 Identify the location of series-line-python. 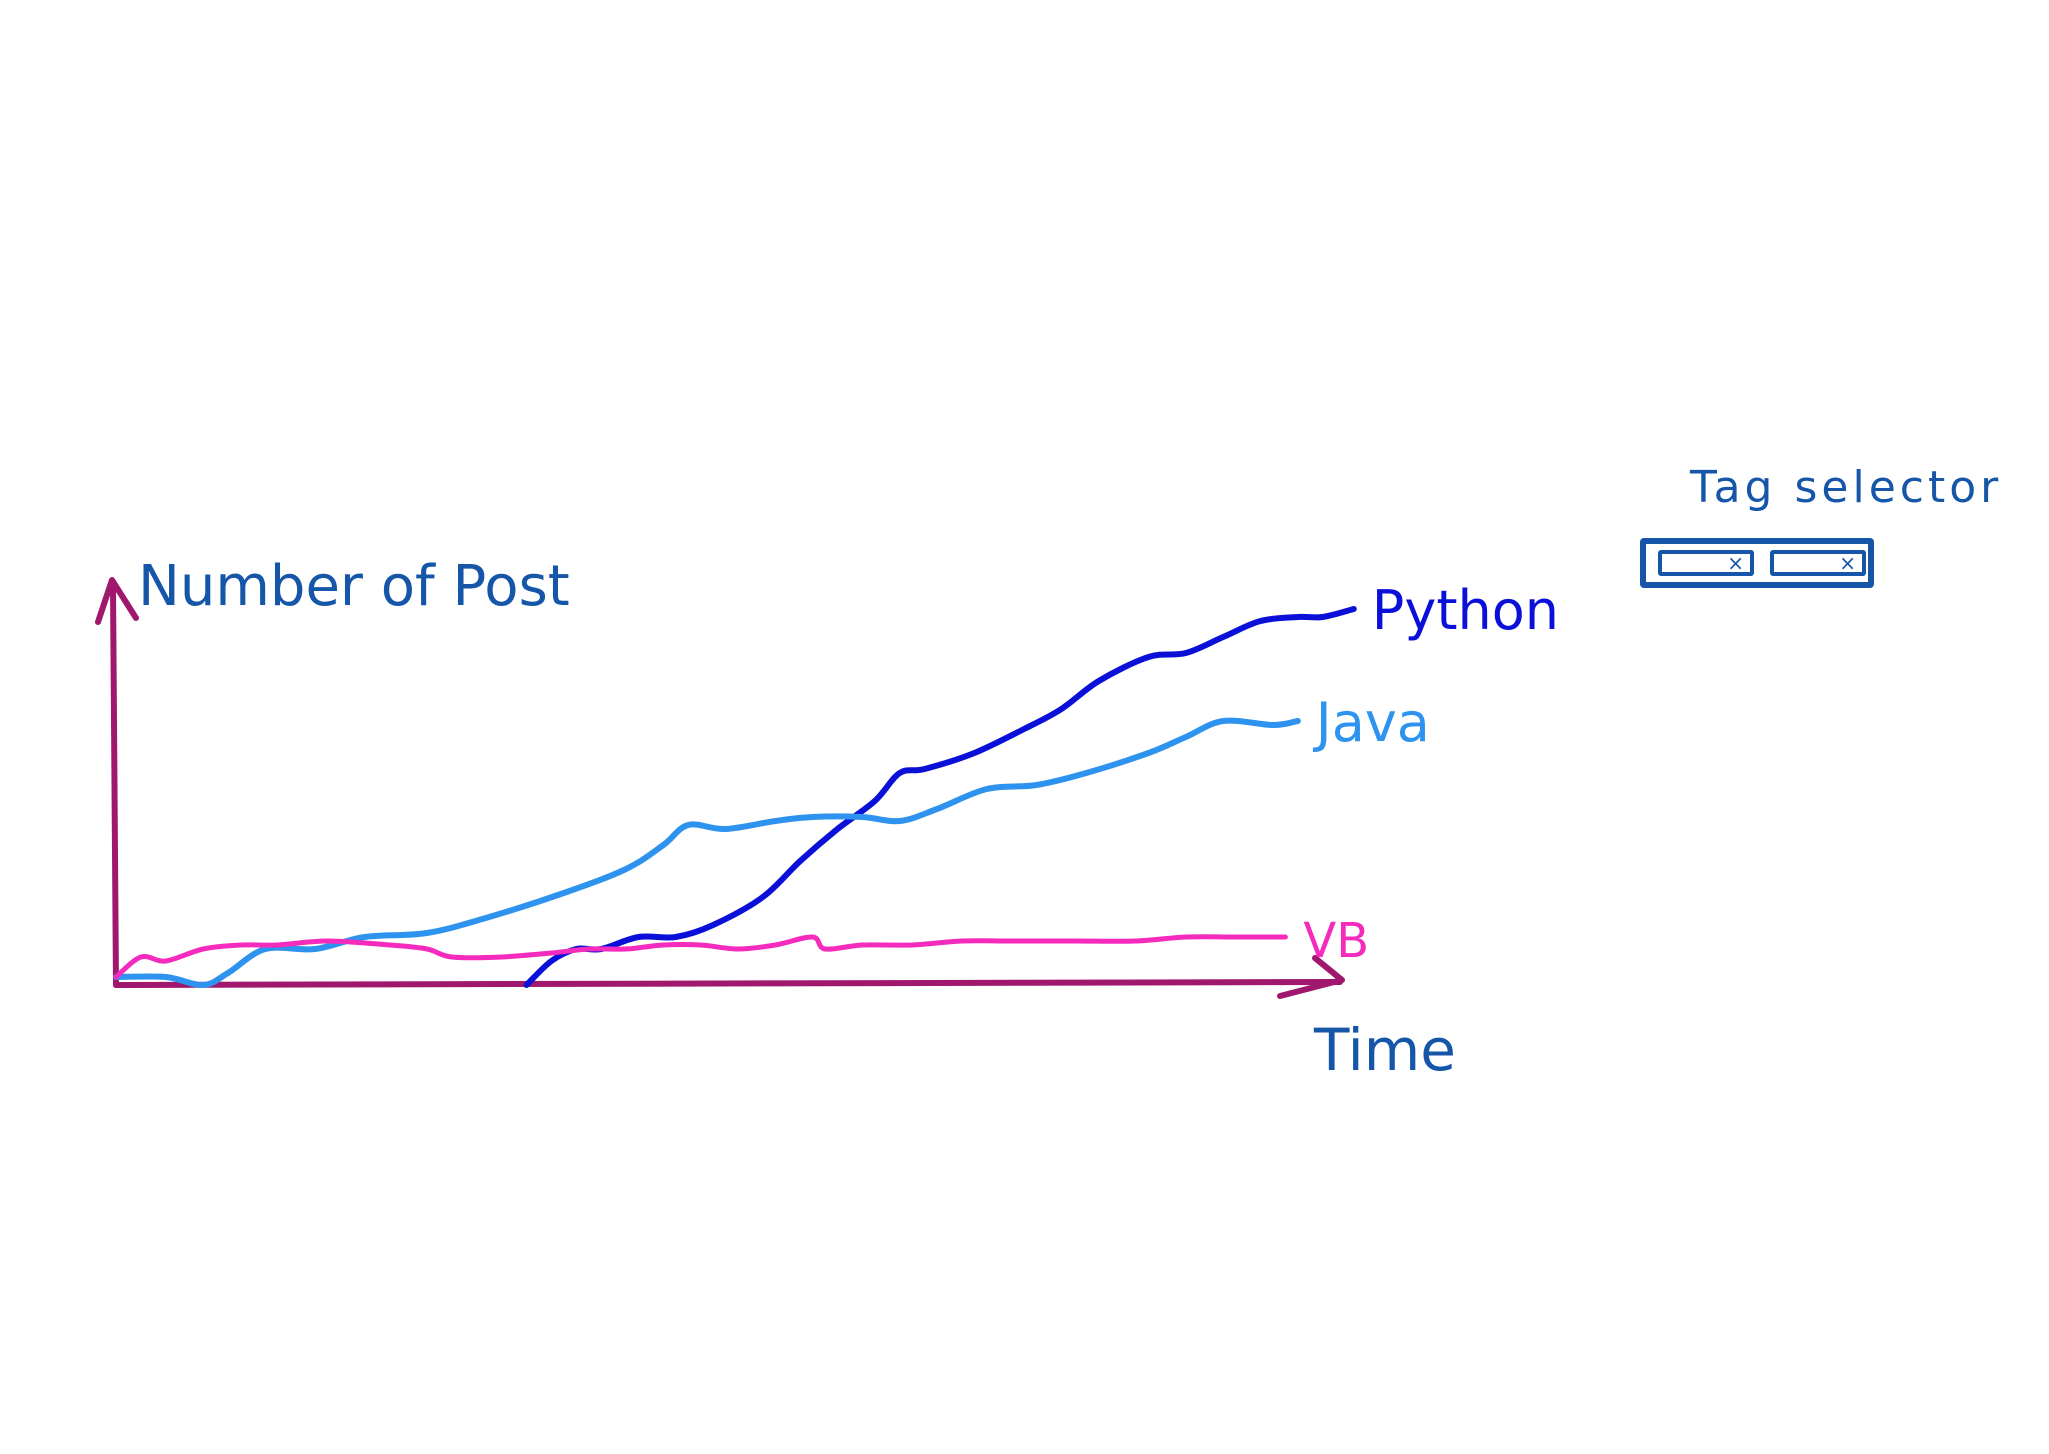
(940, 797).